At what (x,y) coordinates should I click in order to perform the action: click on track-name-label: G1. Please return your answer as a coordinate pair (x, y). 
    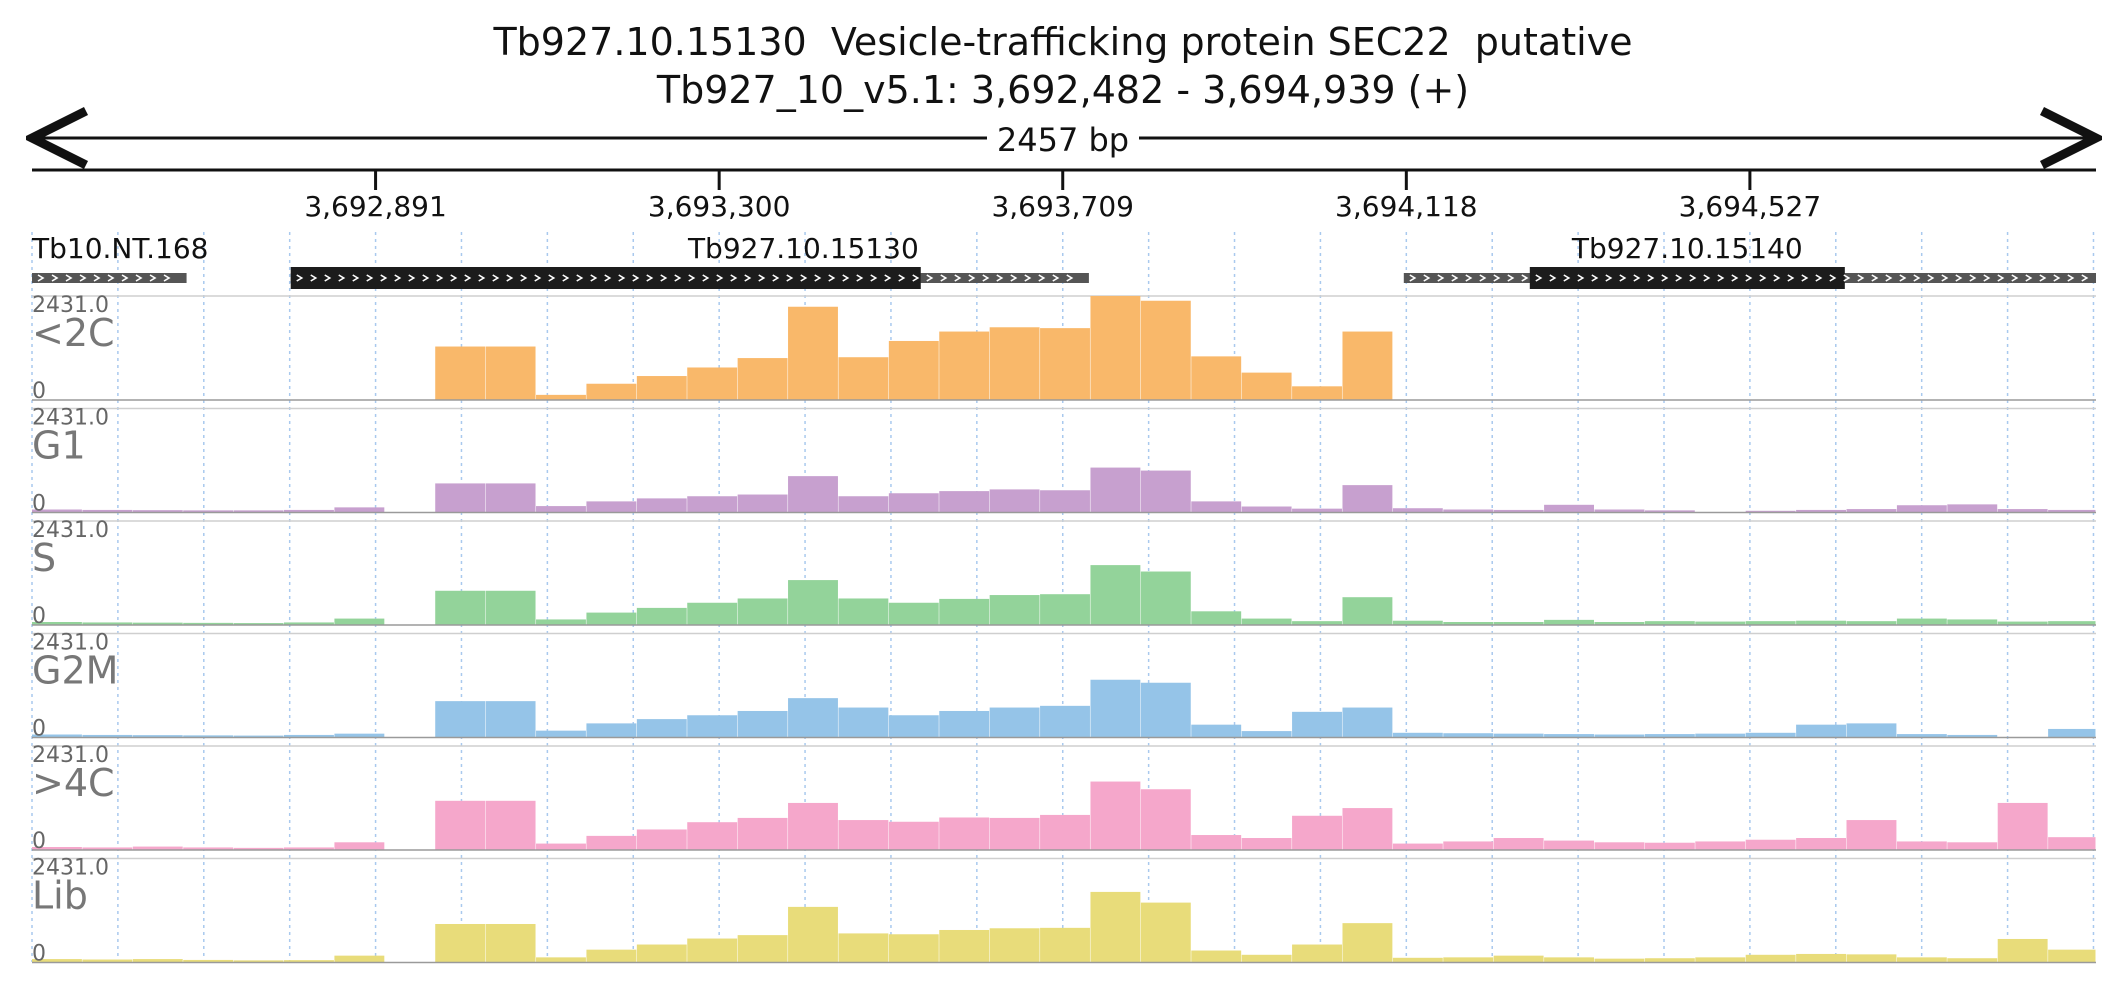
    Looking at the image, I should click on (59, 446).